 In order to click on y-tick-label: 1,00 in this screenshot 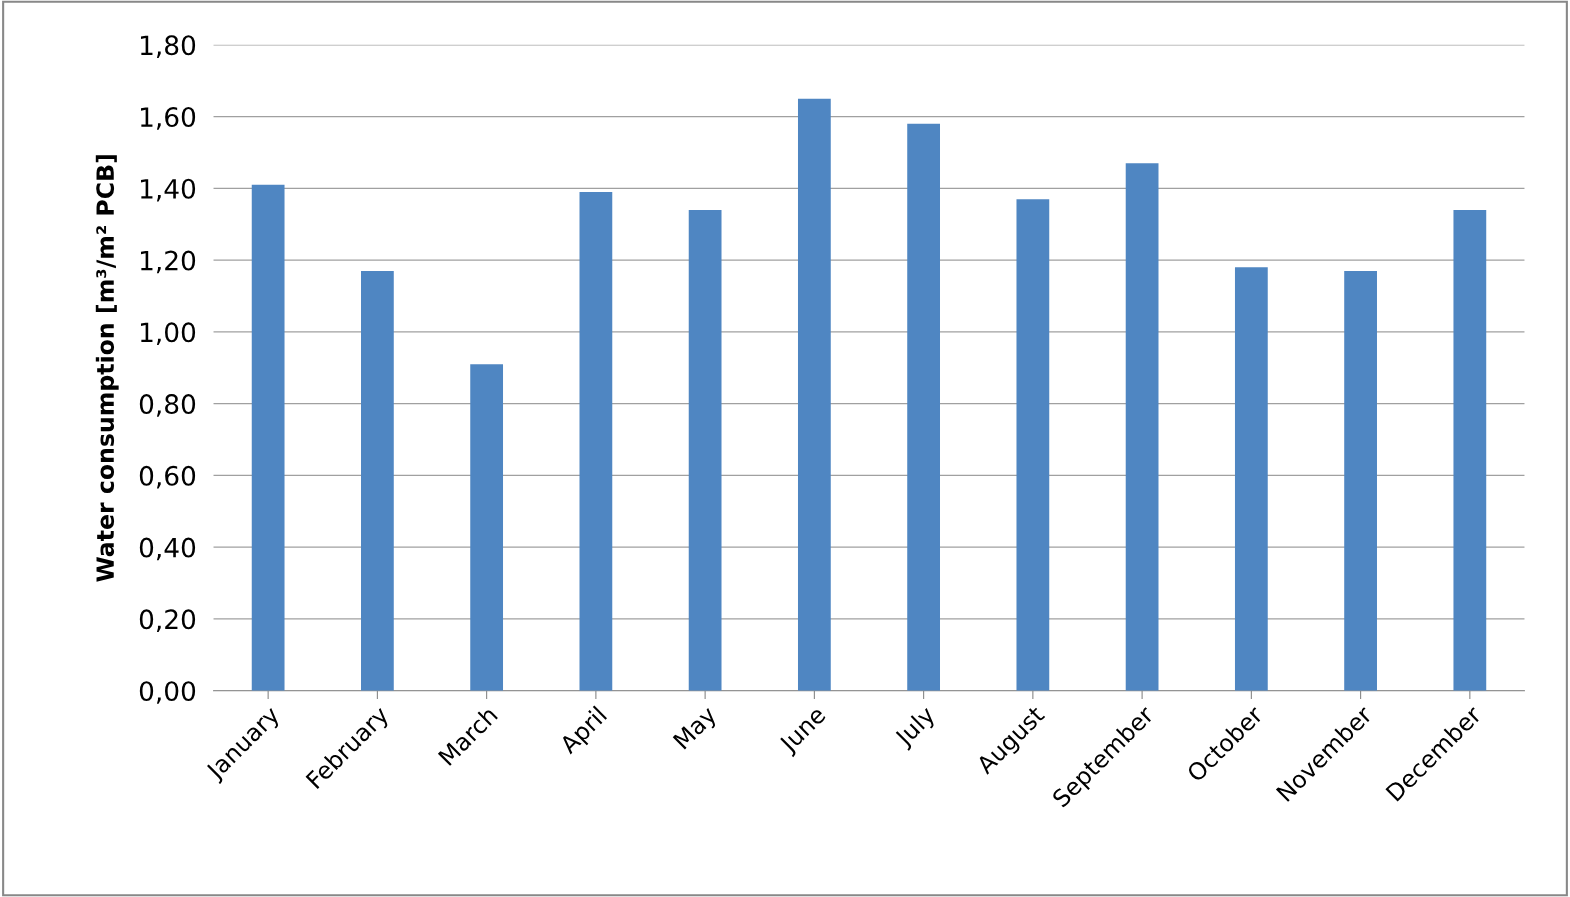, I will do `click(168, 333)`.